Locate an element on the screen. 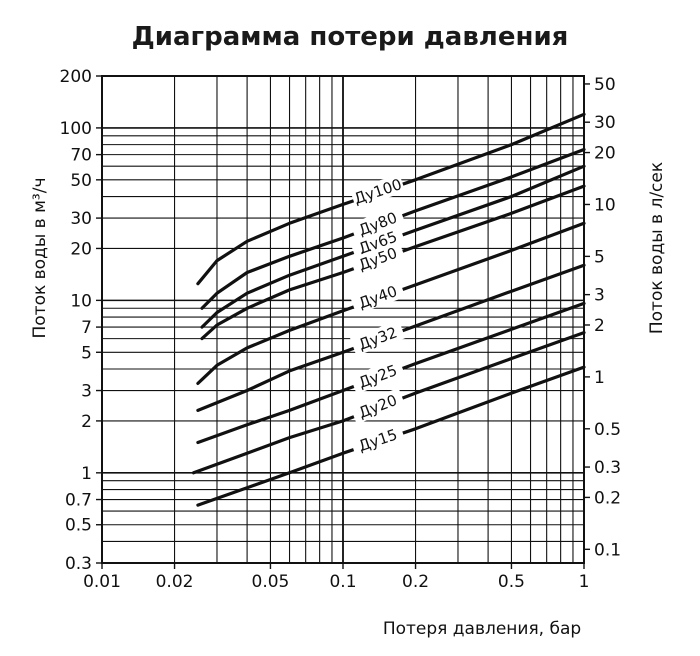 This screenshot has width=700, height=656. y-left-tick-label: 1 is located at coordinates (86, 474).